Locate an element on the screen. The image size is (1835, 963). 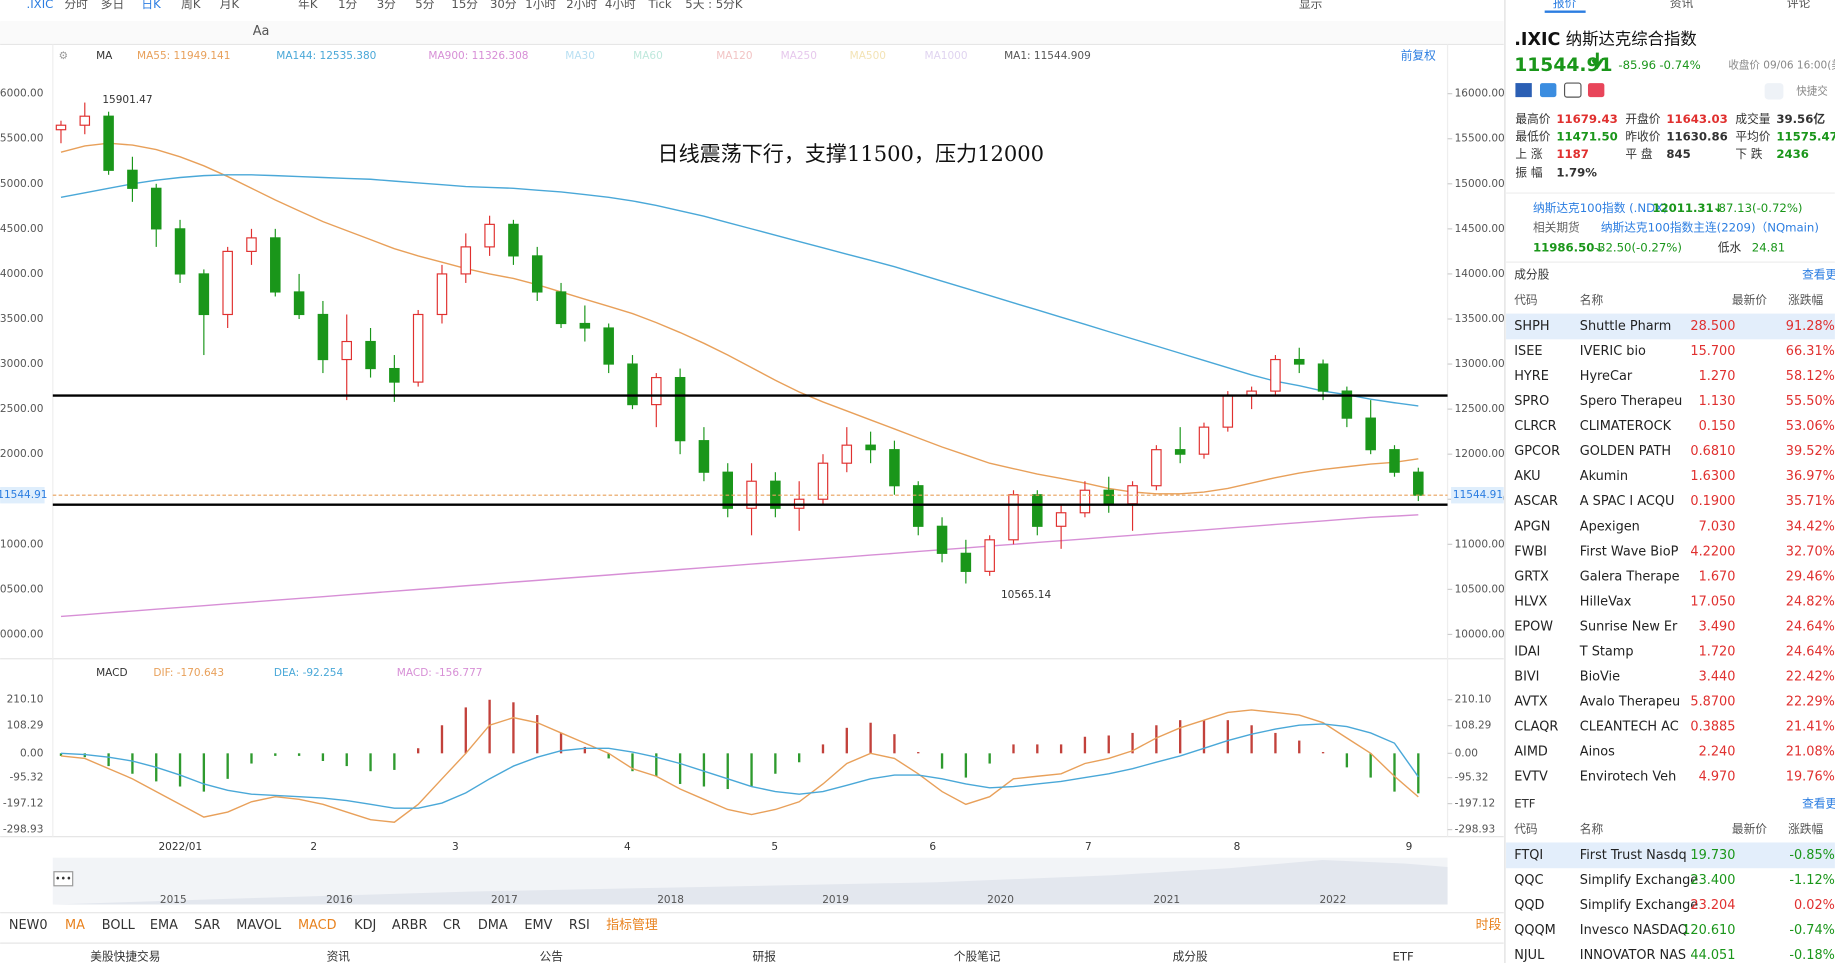
panel-tab: 评论 is located at coordinates (1799, 5).